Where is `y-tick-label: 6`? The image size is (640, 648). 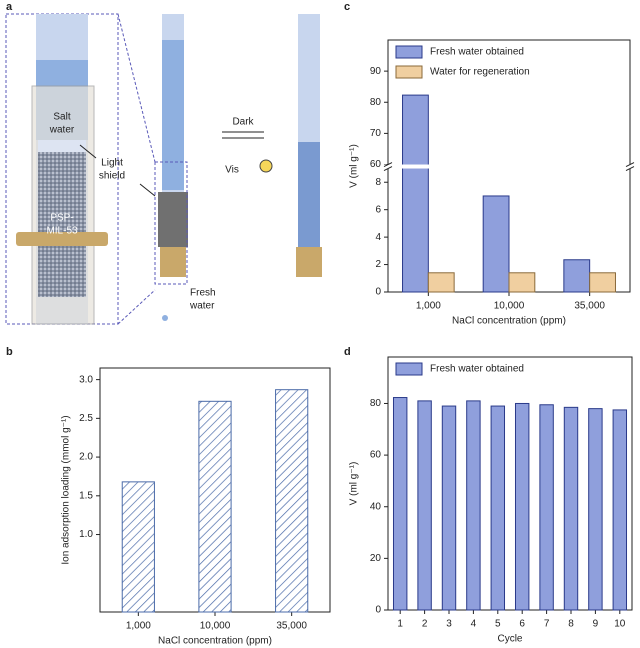
y-tick-label: 6 is located at coordinates (378, 209).